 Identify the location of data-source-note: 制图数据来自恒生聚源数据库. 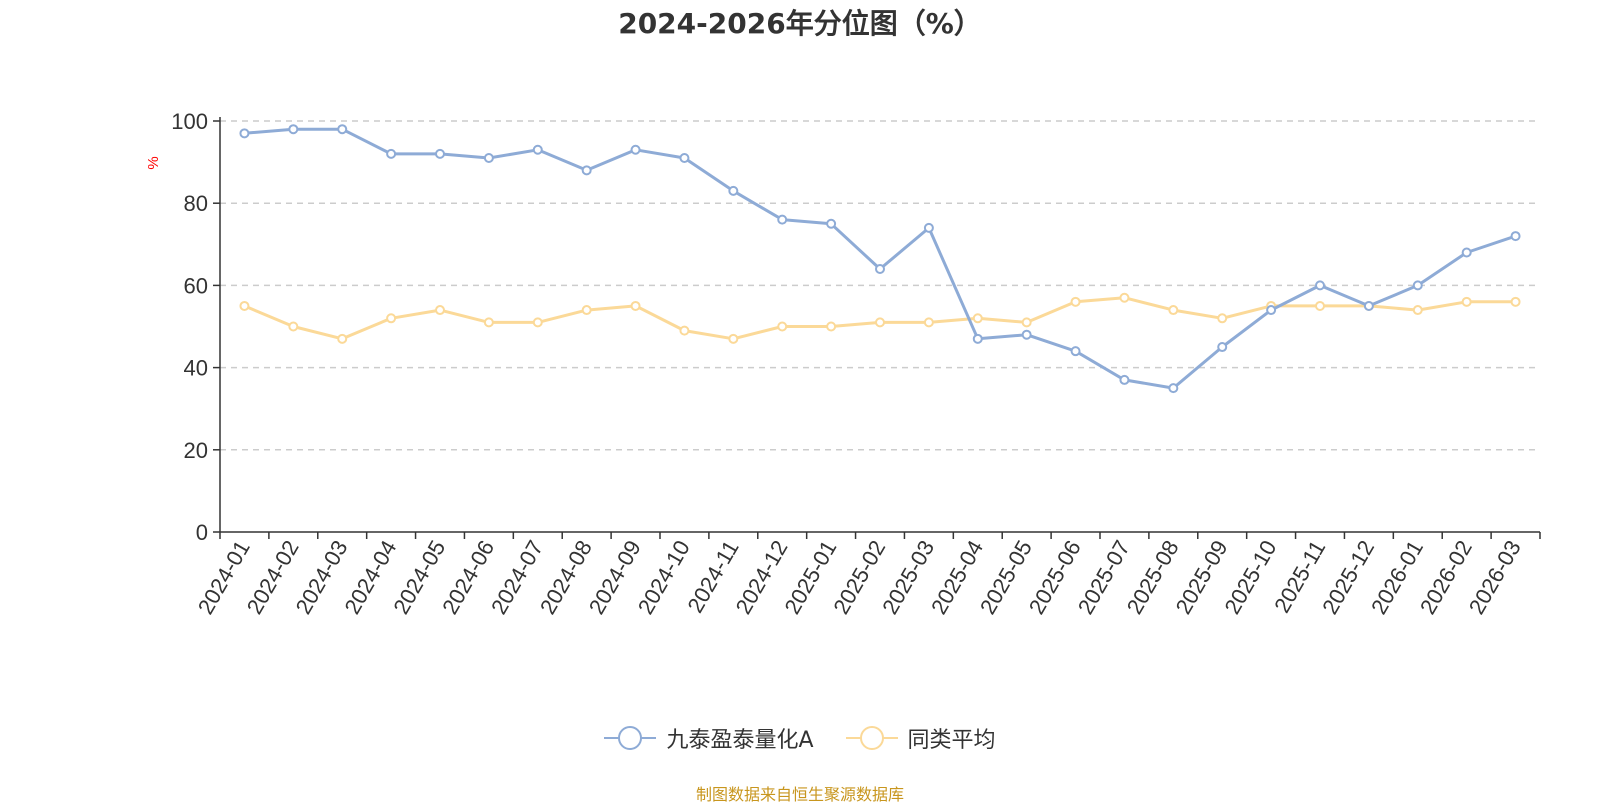
(799, 794).